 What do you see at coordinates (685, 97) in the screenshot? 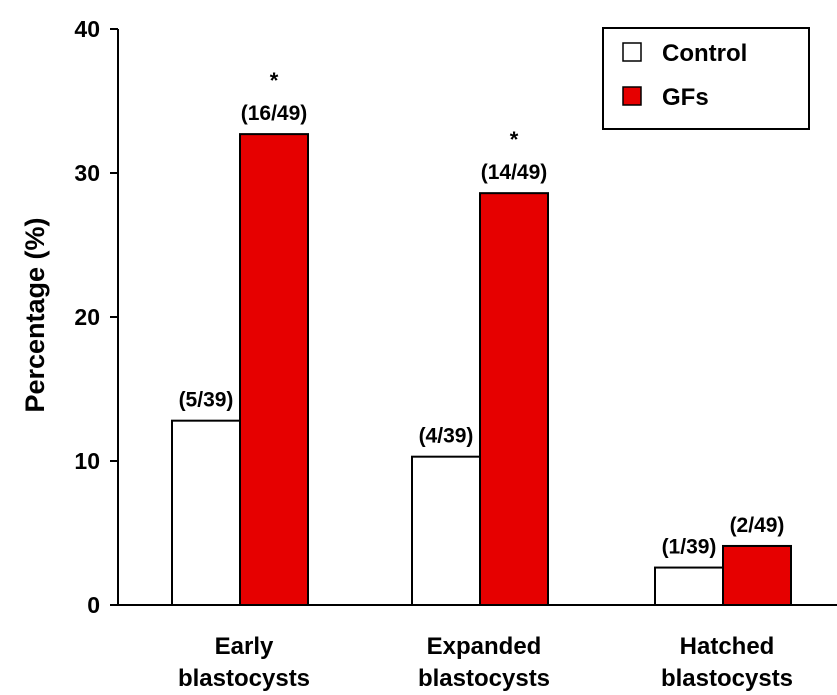
I see `legend-label-gfs: GFs` at bounding box center [685, 97].